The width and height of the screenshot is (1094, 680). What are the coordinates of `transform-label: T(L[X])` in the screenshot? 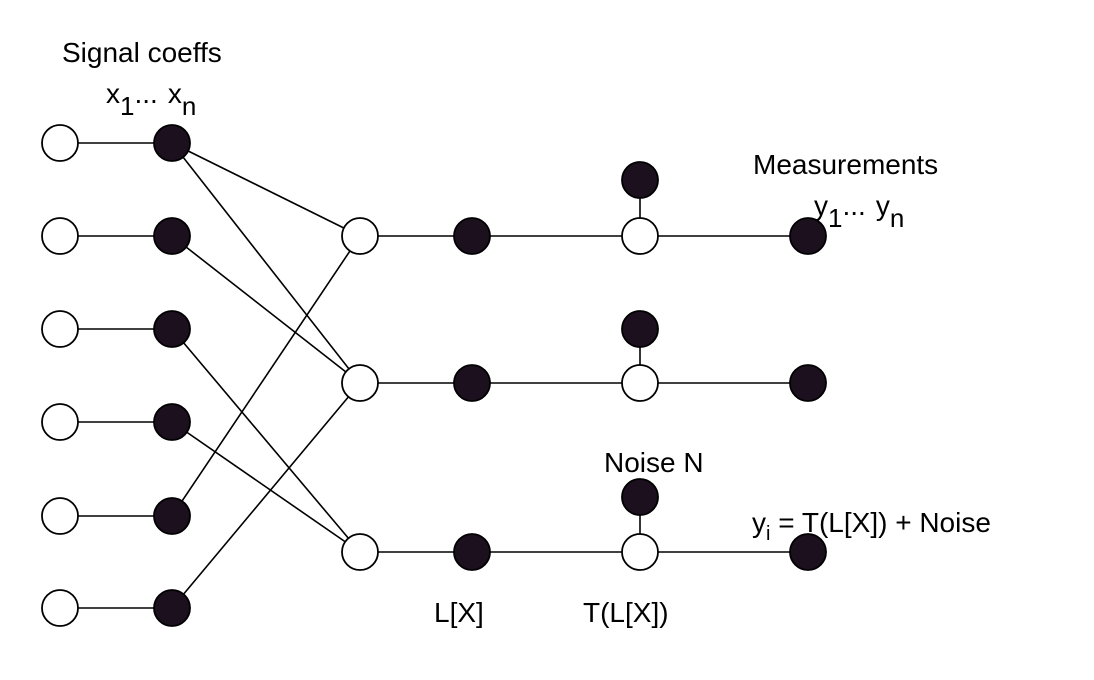 It's located at (626, 612).